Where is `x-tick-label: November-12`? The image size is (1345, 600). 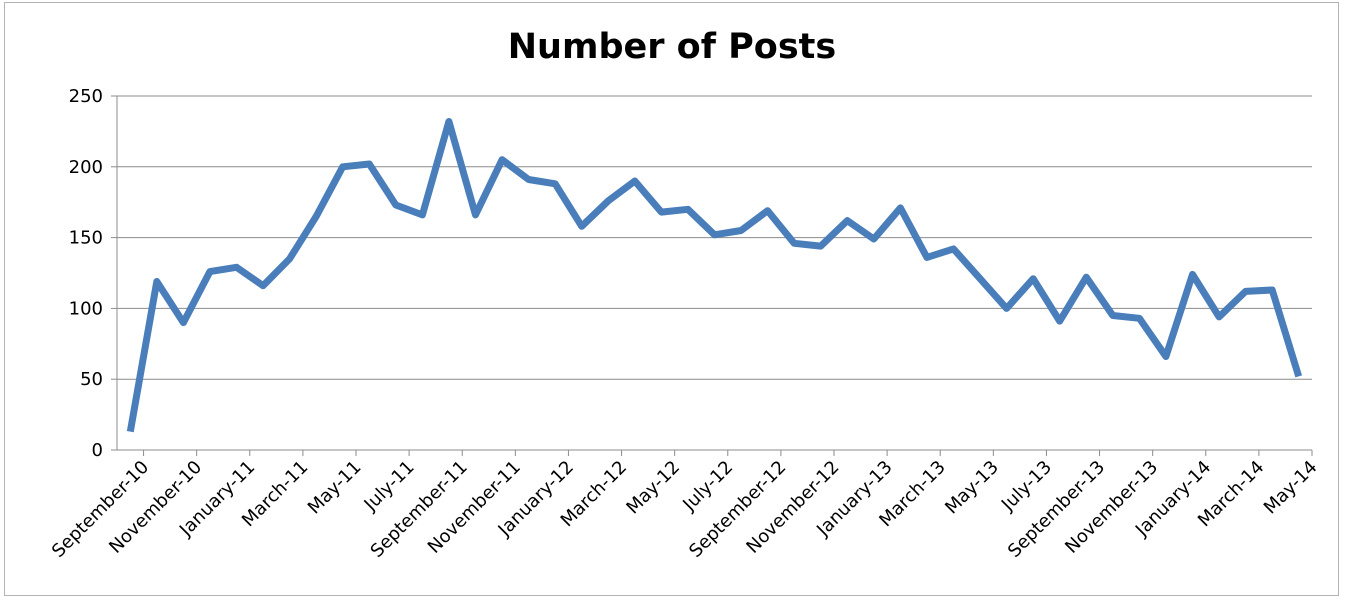 x-tick-label: November-12 is located at coordinates (792, 507).